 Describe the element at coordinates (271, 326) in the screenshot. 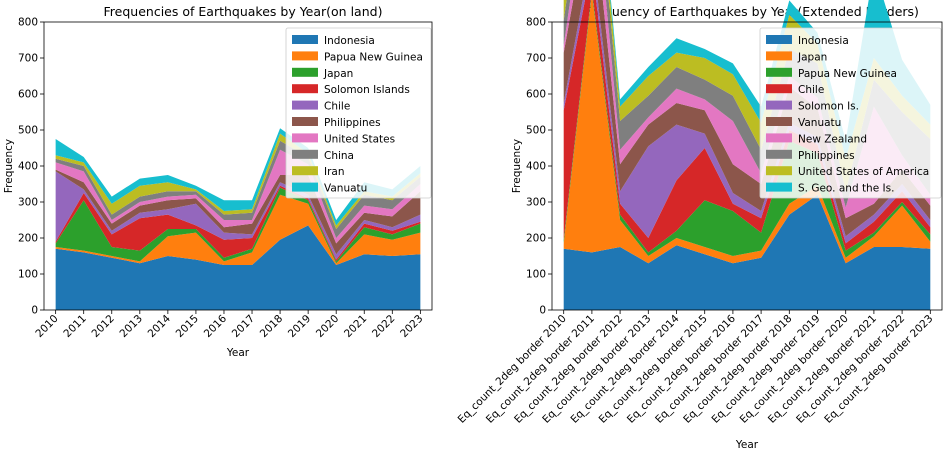

I see `x-tick-label: 2018` at that location.